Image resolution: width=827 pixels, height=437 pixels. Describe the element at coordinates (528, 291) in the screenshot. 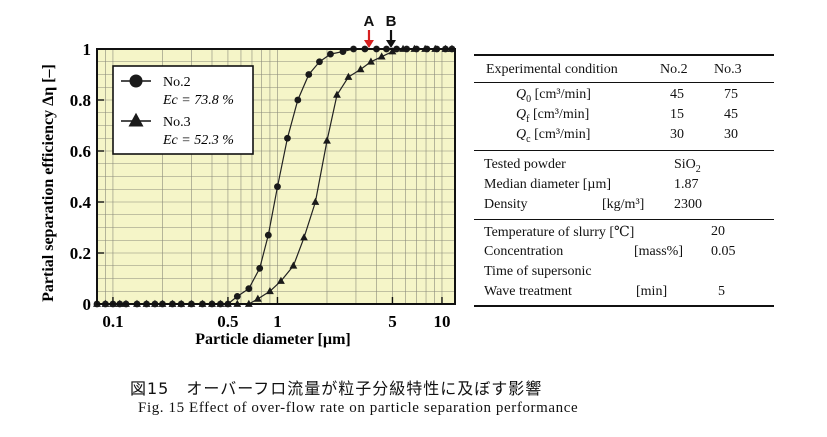

I see `wave-treatment-label: Wave treatment` at that location.